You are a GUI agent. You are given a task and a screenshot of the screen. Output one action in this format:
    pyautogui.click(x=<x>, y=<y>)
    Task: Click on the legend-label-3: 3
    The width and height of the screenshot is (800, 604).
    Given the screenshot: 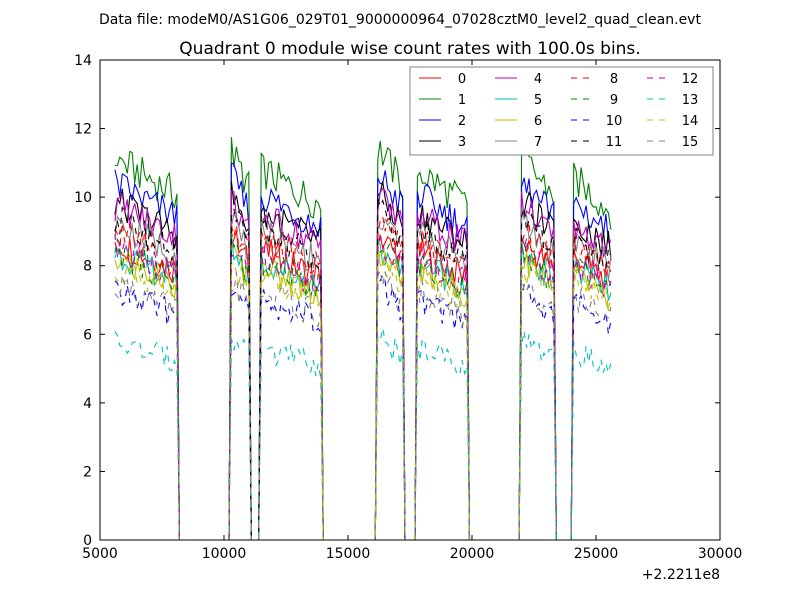 What is the action you would take?
    pyautogui.click(x=462, y=142)
    